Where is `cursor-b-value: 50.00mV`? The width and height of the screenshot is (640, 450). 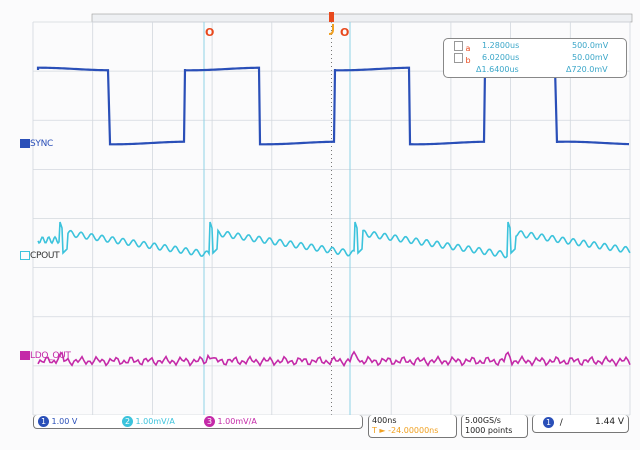
cursor-b-value: 50.00mV is located at coordinates (590, 57).